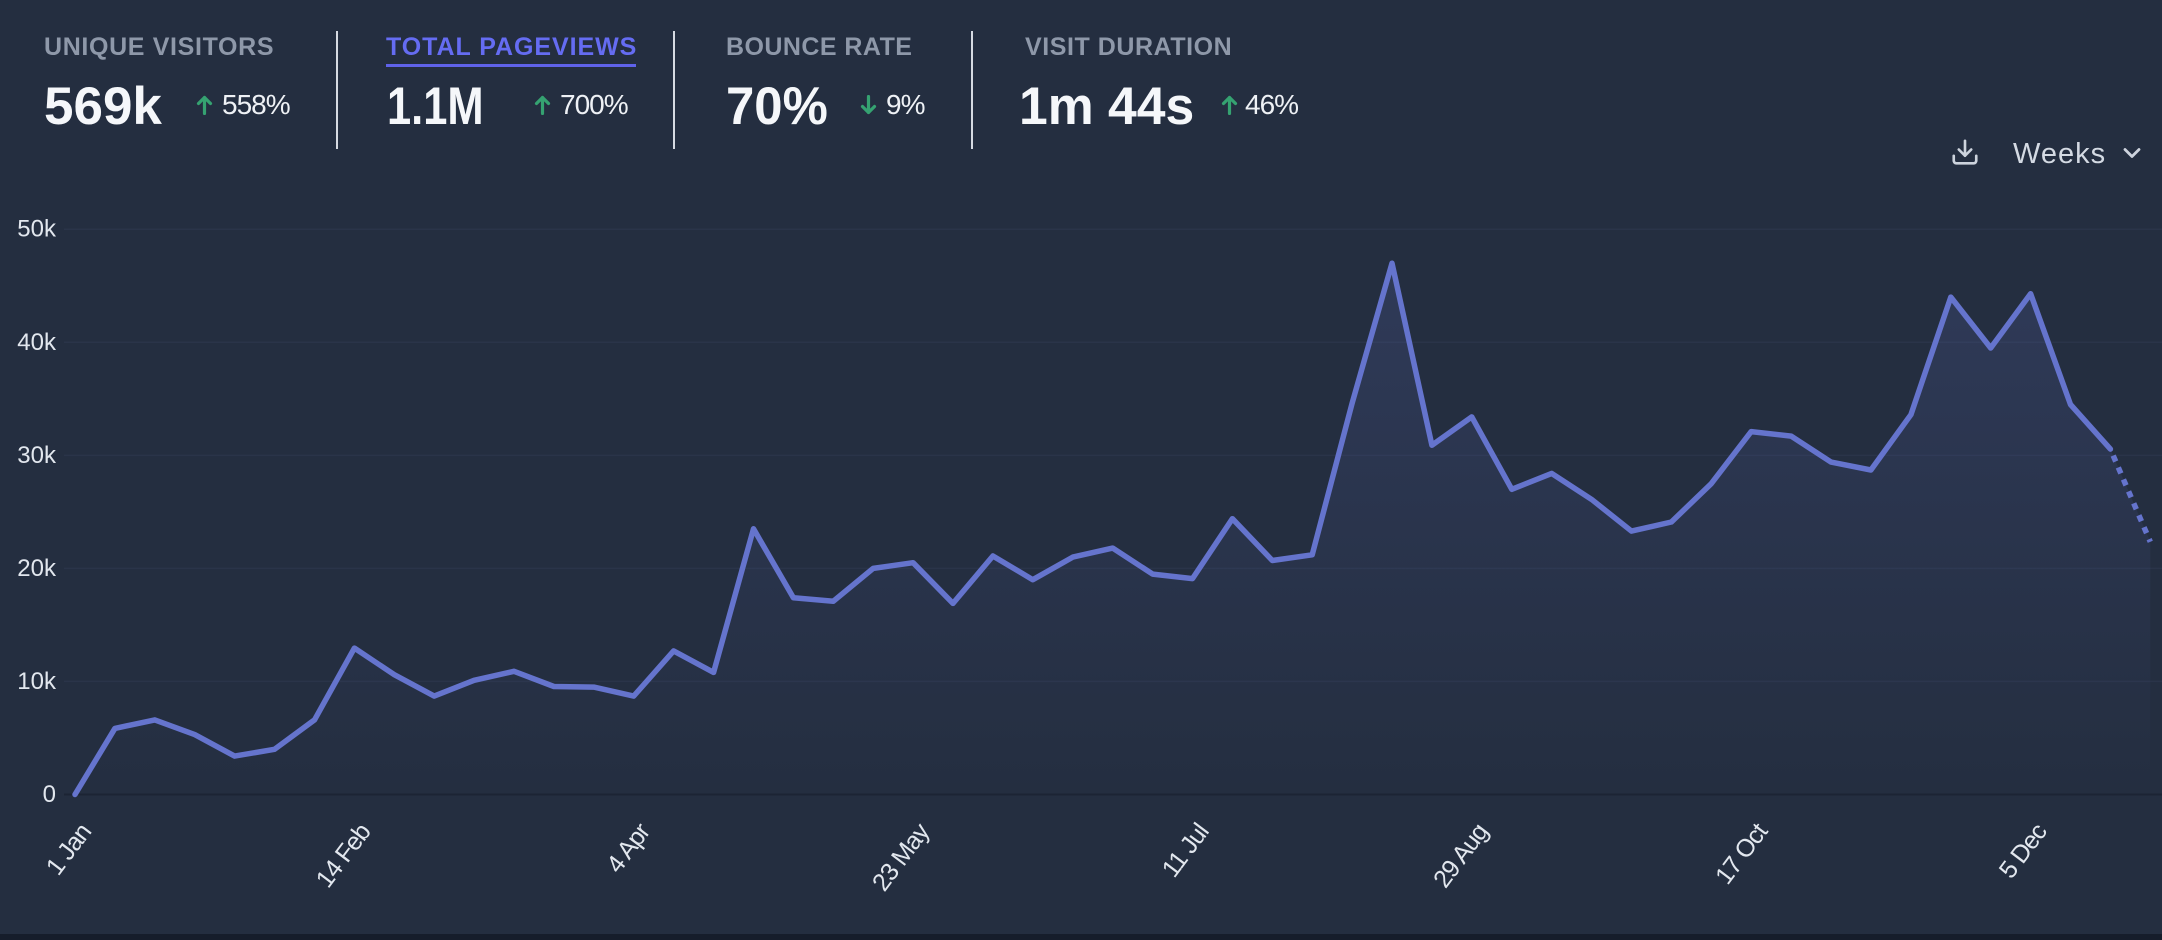 Image resolution: width=2162 pixels, height=940 pixels. I want to click on svg-text: 5 Dec, so click(2023, 850).